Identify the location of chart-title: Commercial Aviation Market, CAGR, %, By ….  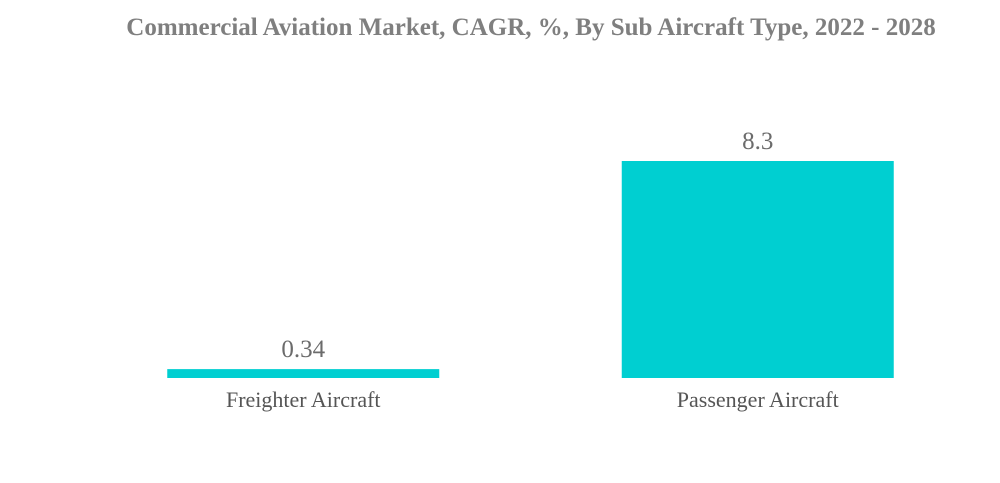
(531, 27).